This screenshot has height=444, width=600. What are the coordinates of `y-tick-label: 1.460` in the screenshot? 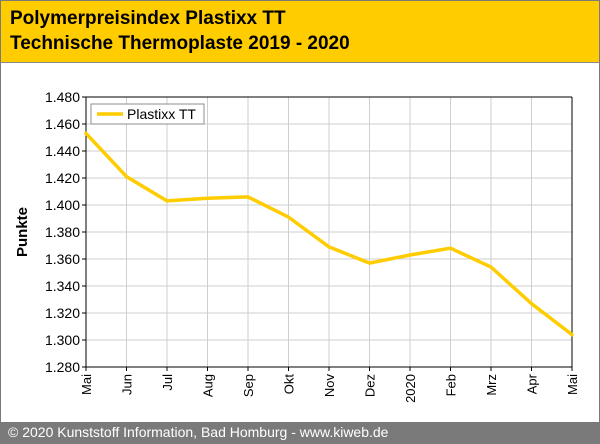 It's located at (62, 124).